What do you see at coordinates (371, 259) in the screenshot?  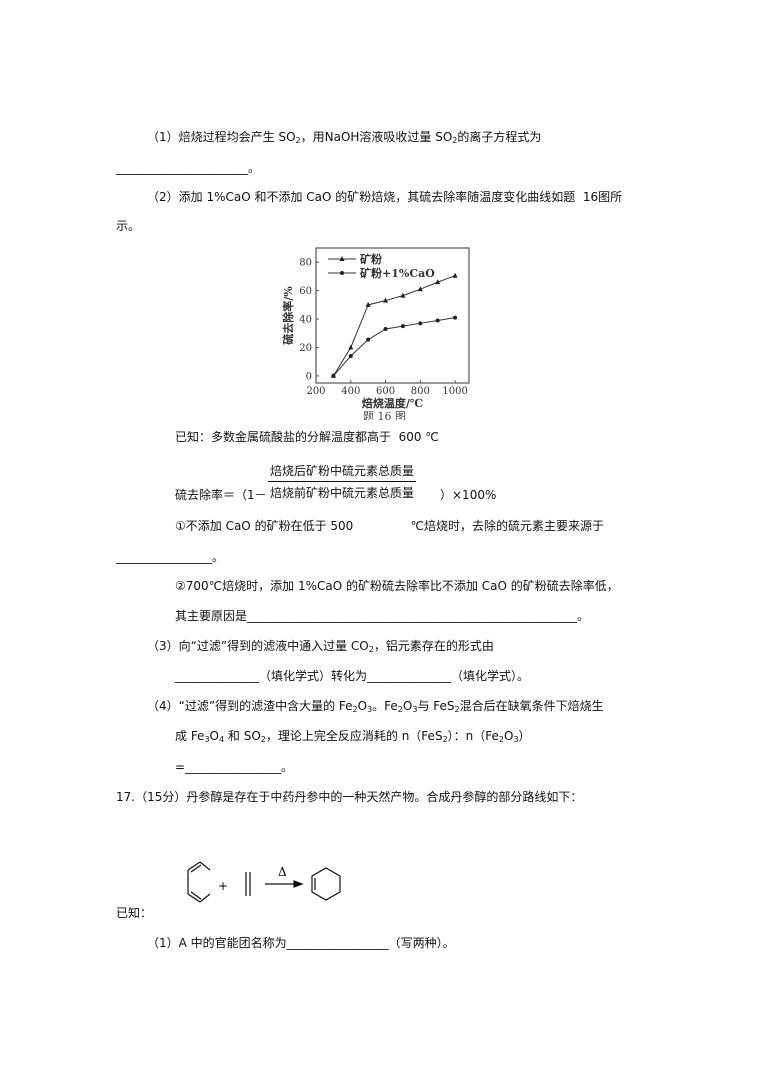 I see `legend-label: 矿粉` at bounding box center [371, 259].